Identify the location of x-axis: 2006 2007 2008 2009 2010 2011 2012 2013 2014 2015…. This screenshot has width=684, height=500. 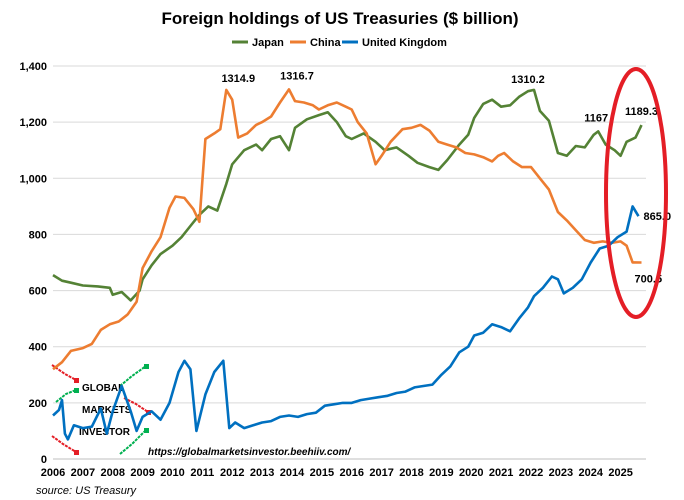
(337, 473).